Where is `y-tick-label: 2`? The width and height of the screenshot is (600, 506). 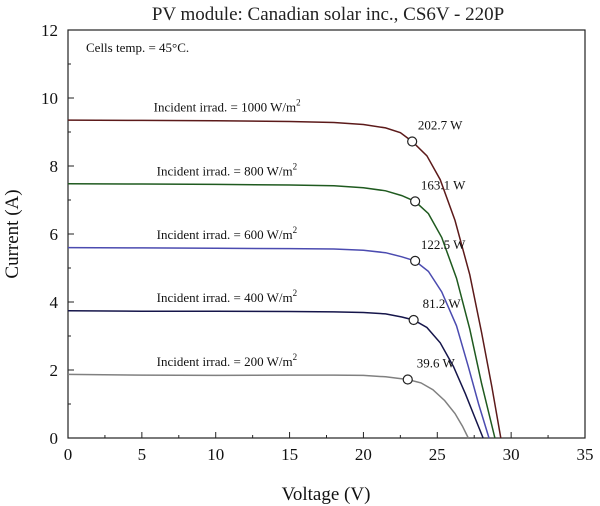 y-tick-label: 2 is located at coordinates (54, 370).